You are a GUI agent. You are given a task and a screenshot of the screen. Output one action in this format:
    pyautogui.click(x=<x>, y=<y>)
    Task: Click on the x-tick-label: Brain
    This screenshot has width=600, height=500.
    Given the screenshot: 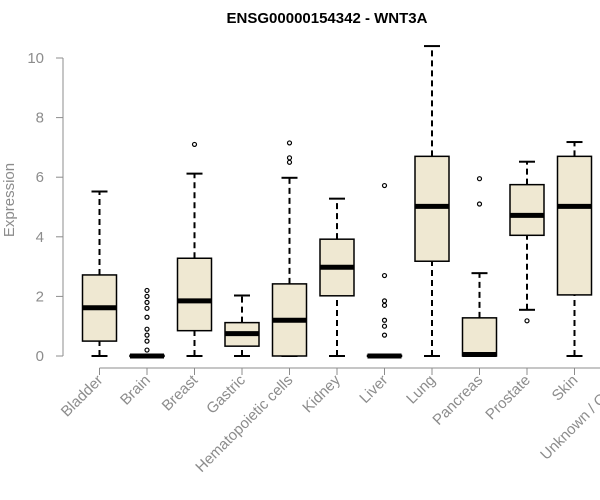 What is the action you would take?
    pyautogui.click(x=135, y=390)
    